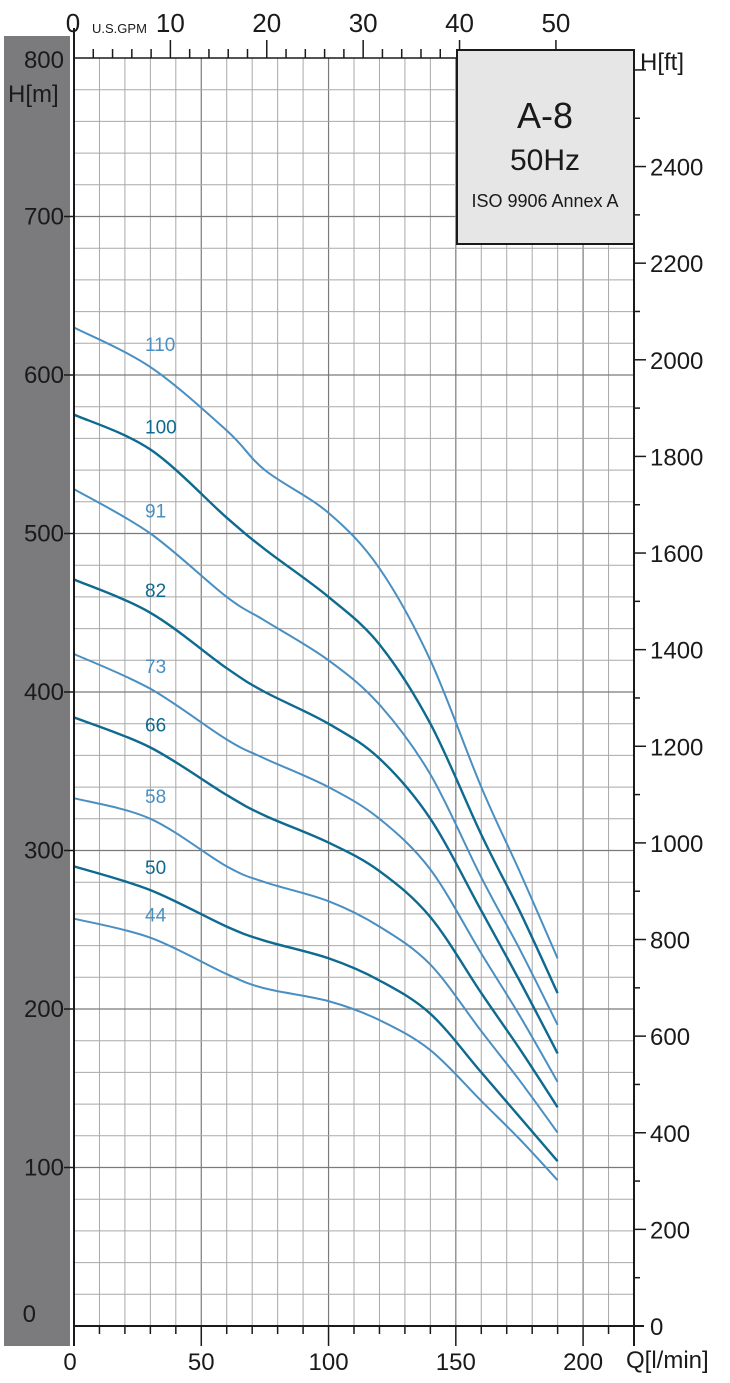 The image size is (730, 1383). I want to click on x-top-tick-label: 10, so click(170, 23).